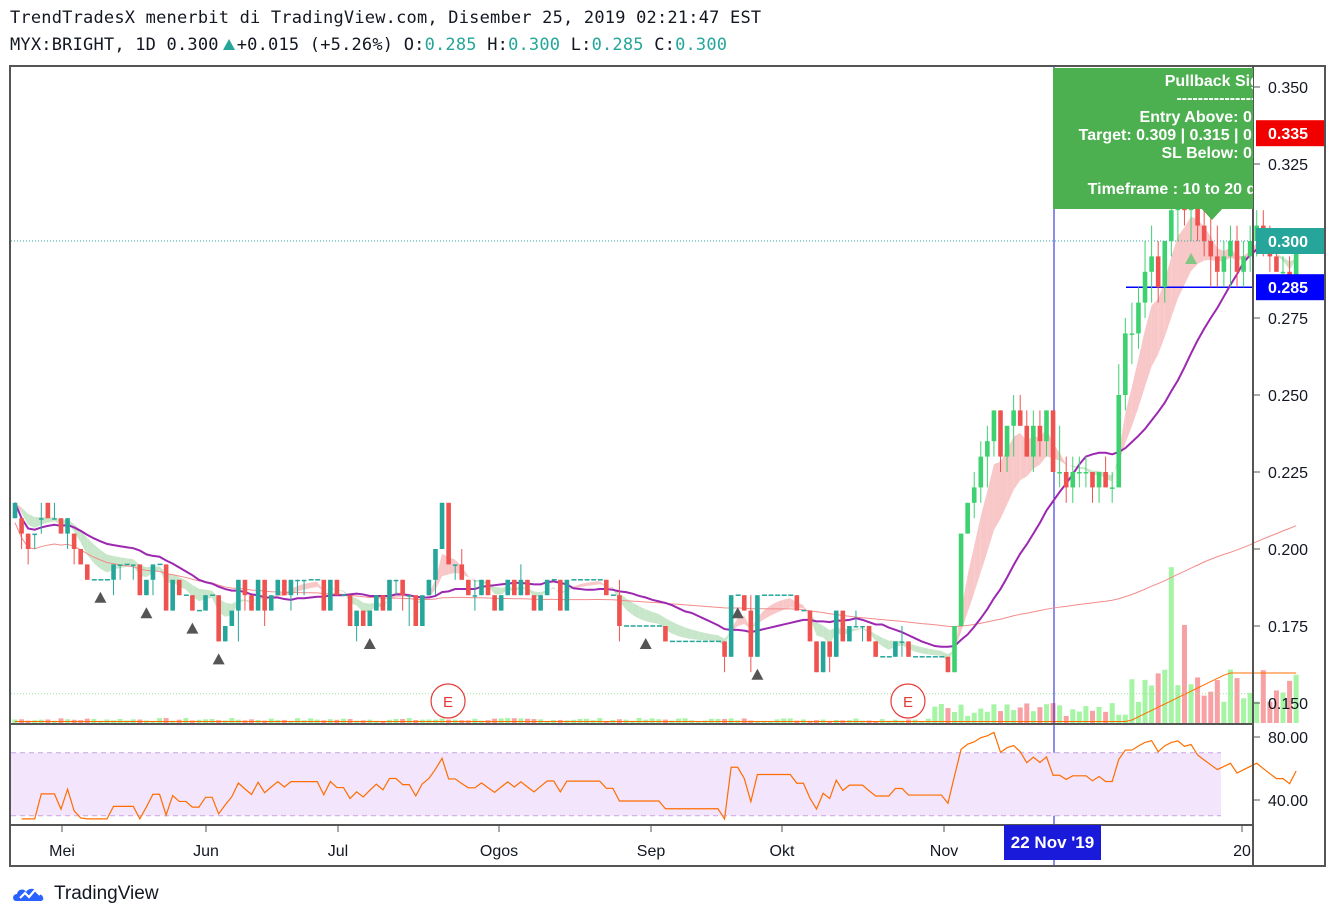  Describe the element at coordinates (1207, 153) in the screenshot. I see `signal-stop: SL Below: 0.285` at that location.